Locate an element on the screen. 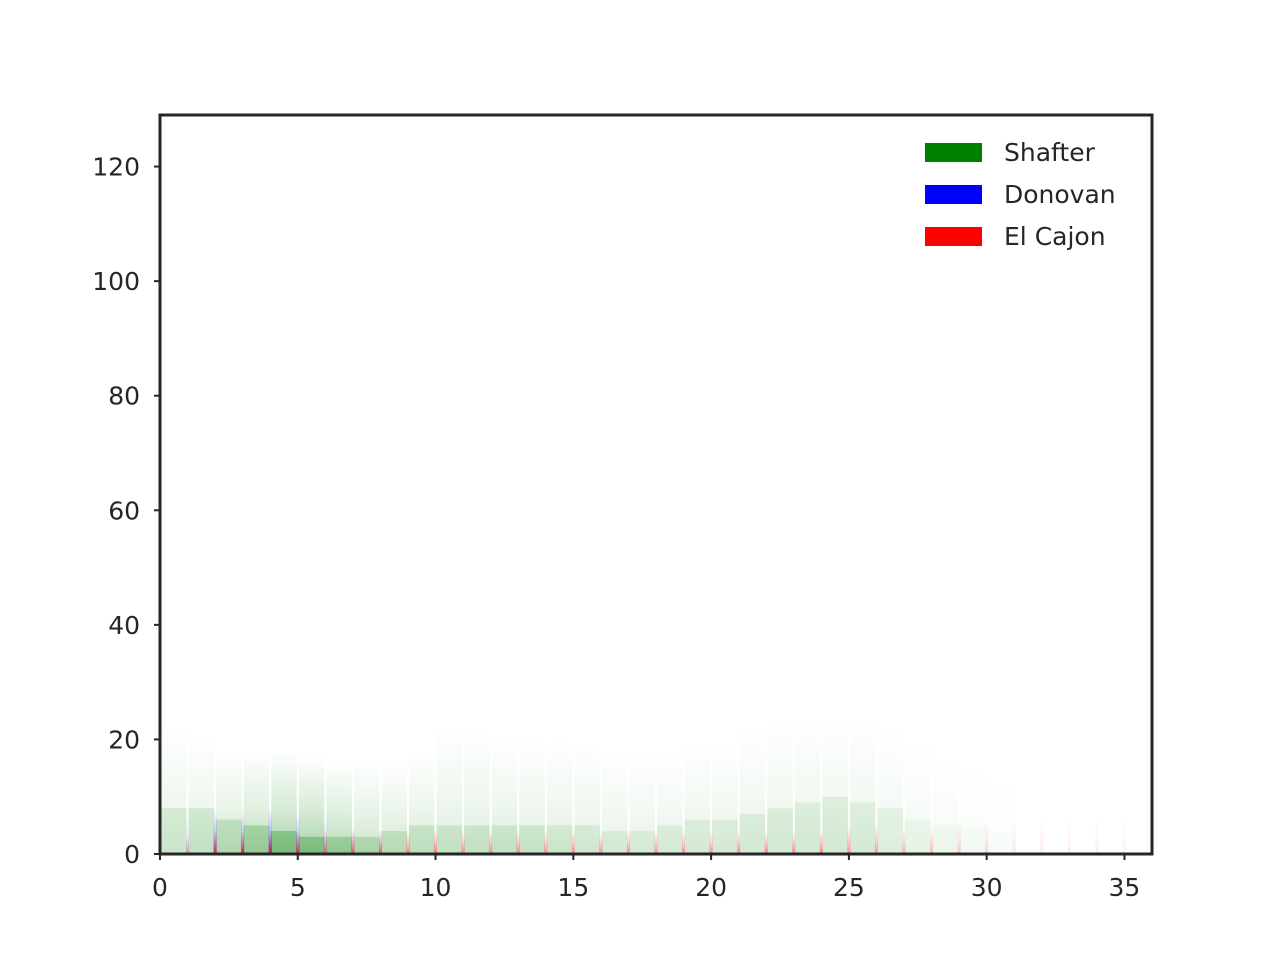 This screenshot has height=960, width=1280. y-tick-label: 120 is located at coordinates (116, 167).